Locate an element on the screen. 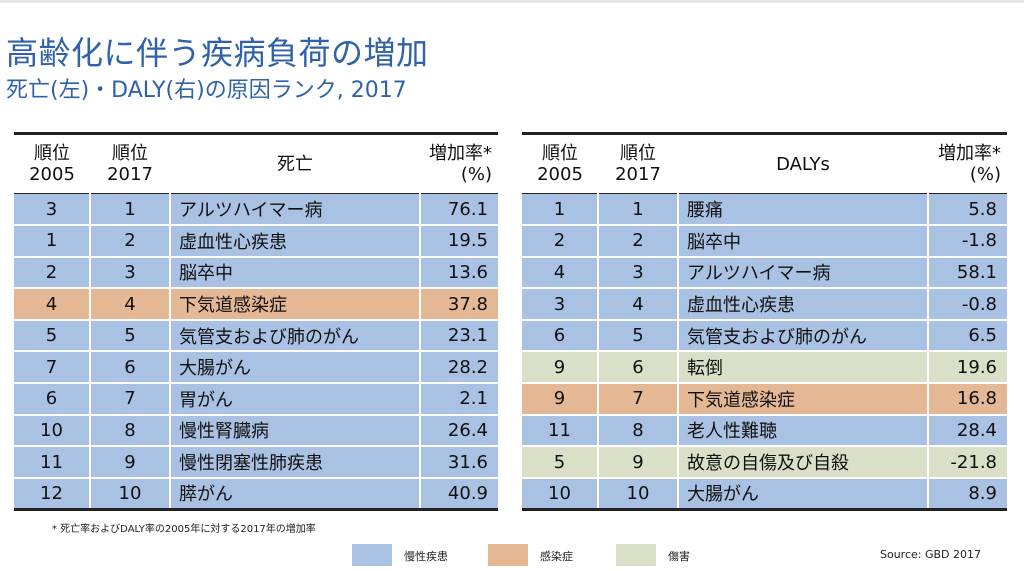  header-cause-name: 死亡 is located at coordinates (295, 164).